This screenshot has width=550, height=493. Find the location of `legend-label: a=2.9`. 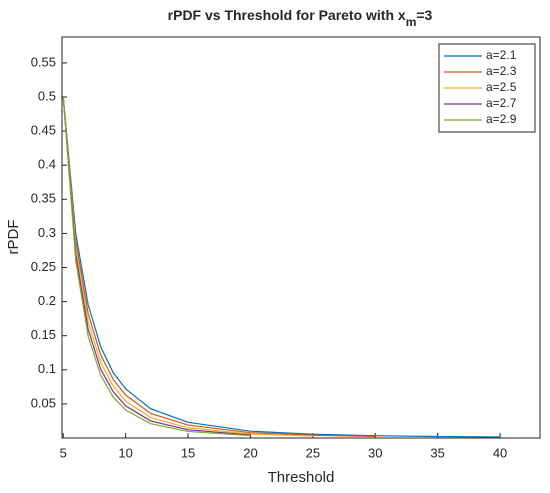

legend-label: a=2.9 is located at coordinates (501, 119).